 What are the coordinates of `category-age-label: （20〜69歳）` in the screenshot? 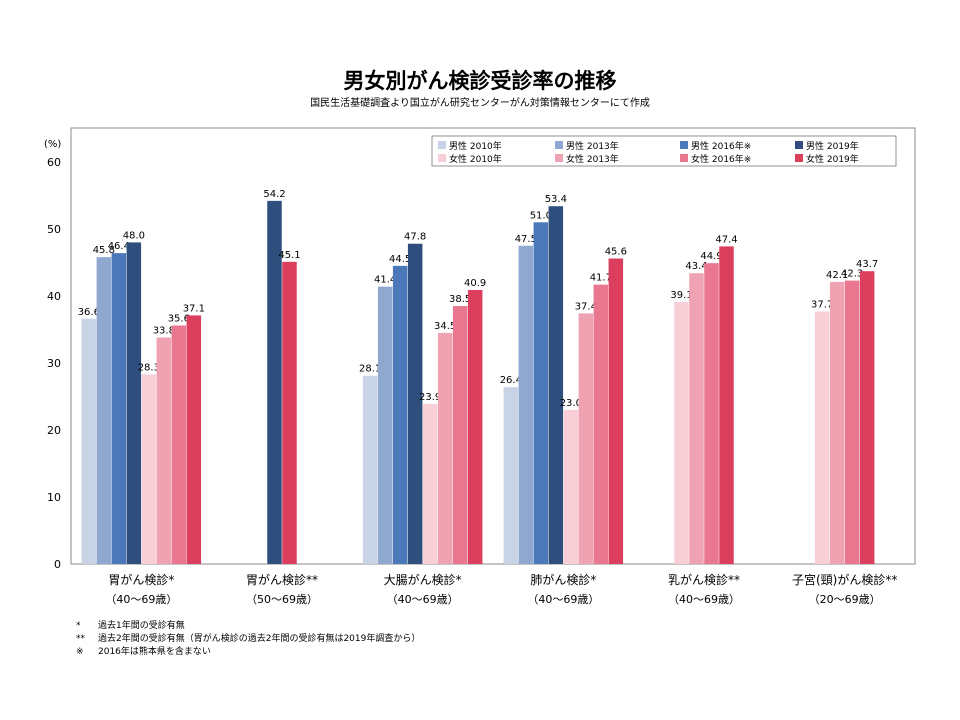 It's located at (845, 599).